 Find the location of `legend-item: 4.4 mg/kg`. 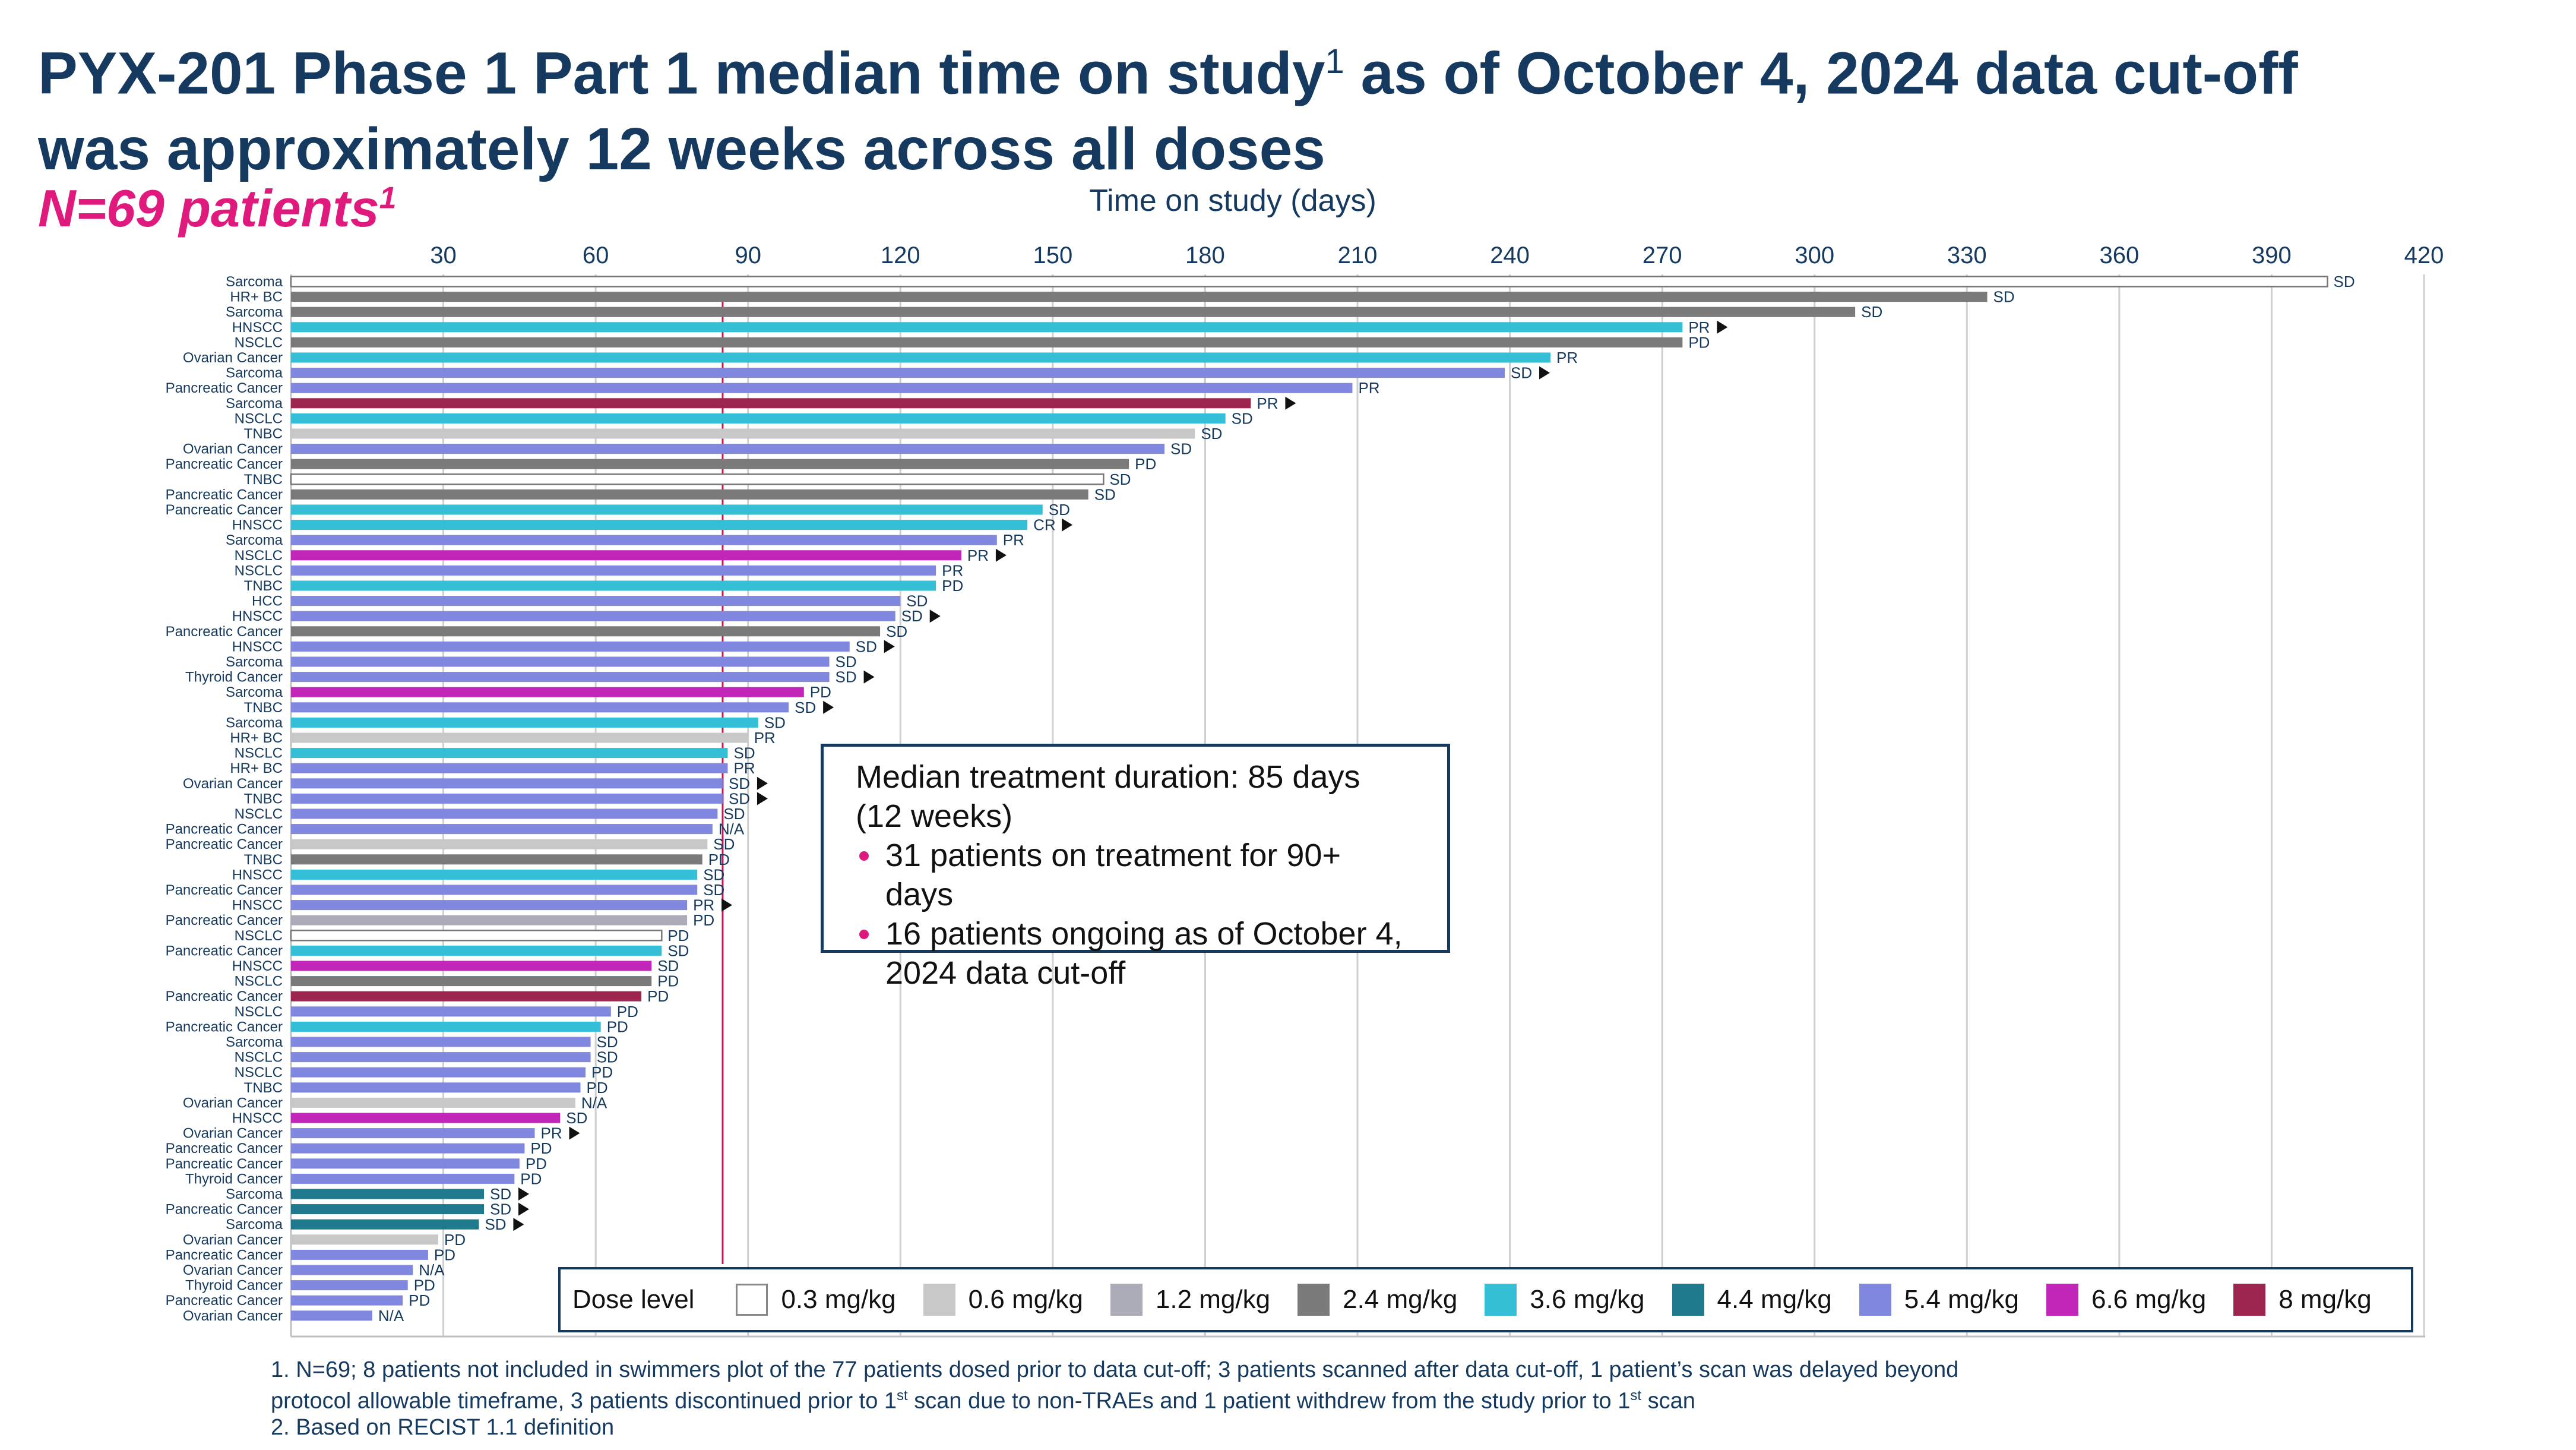

legend-item: 4.4 mg/kg is located at coordinates (1752, 1300).